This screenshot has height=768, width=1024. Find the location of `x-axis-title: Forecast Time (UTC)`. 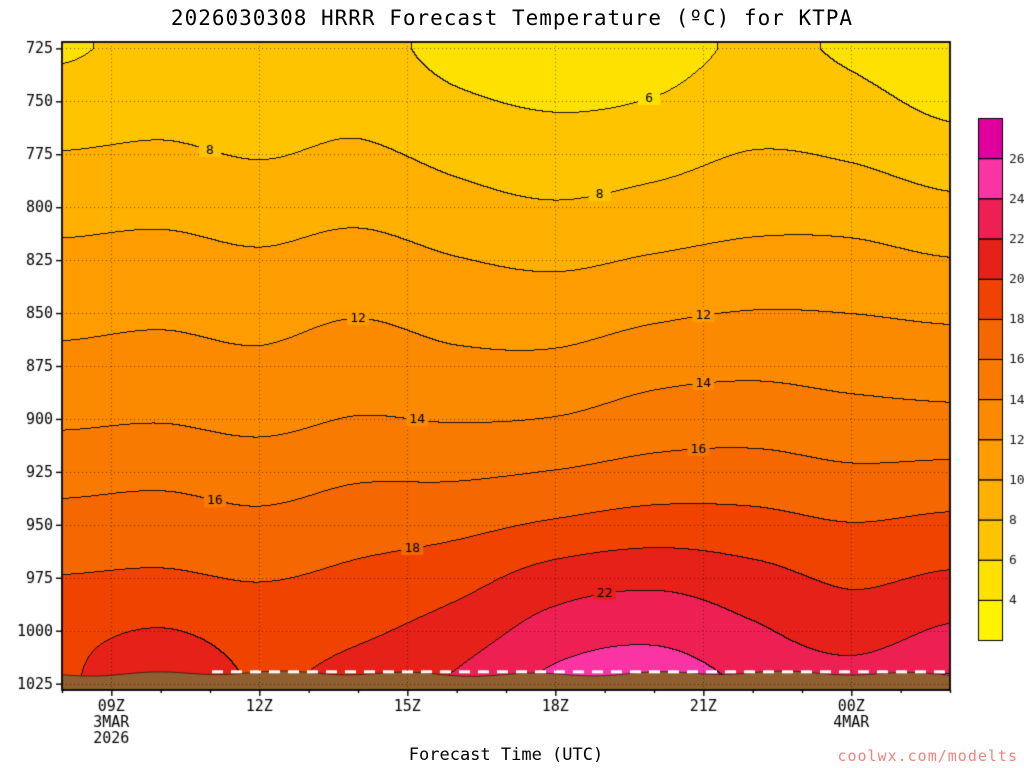

x-axis-title: Forecast Time (UTC) is located at coordinates (506, 755).